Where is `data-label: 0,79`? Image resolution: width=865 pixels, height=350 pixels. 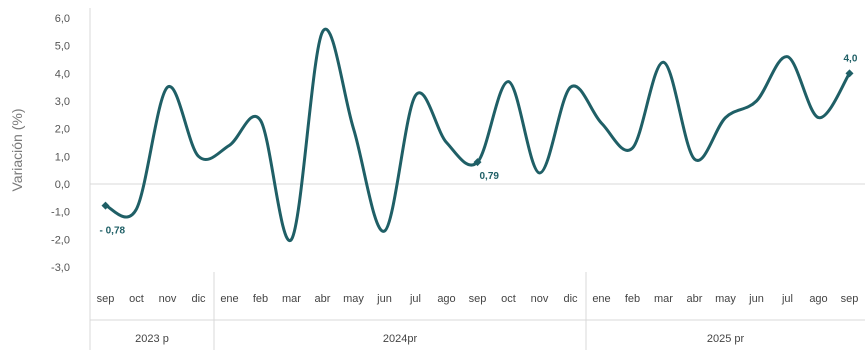 data-label: 0,79 is located at coordinates (490, 176).